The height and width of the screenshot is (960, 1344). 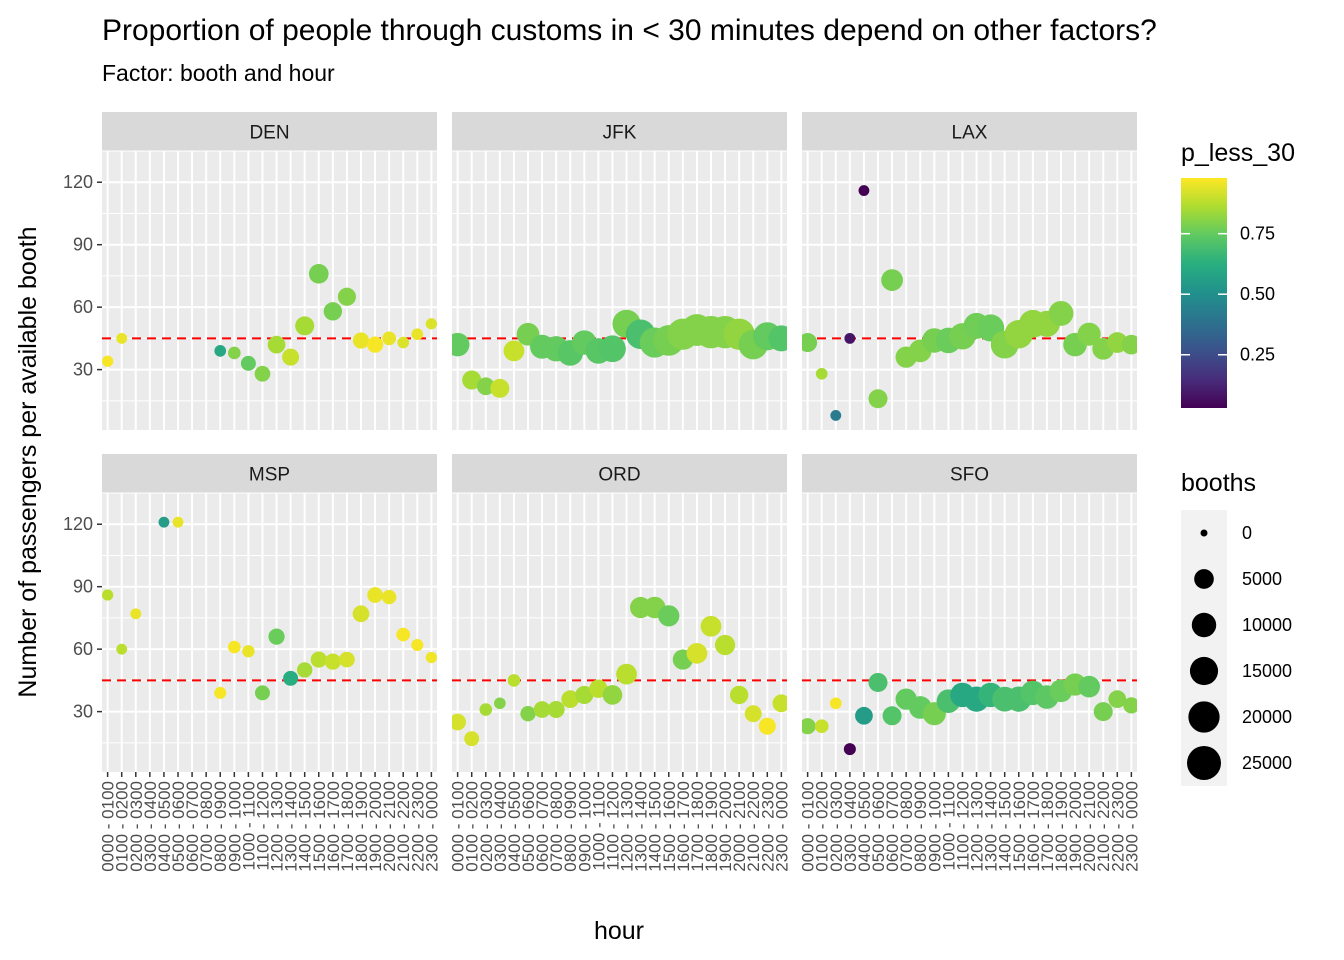 What do you see at coordinates (1005, 826) in the screenshot?
I see `x-tick-label: 1400 - 1500` at bounding box center [1005, 826].